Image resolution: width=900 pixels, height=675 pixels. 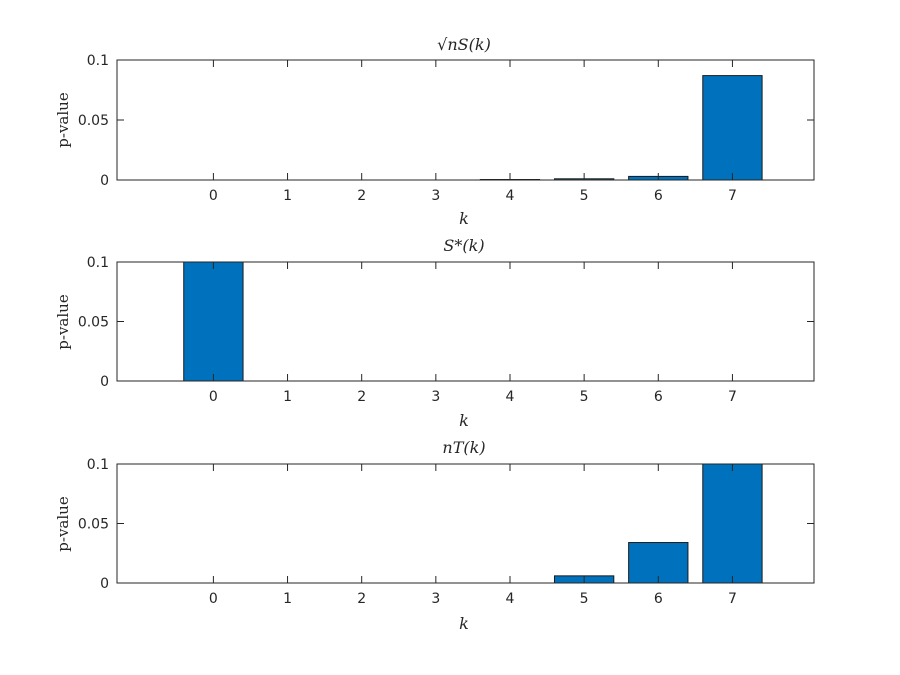 I want to click on subplot-1-xtick-label-5: 5, so click(x=584, y=196).